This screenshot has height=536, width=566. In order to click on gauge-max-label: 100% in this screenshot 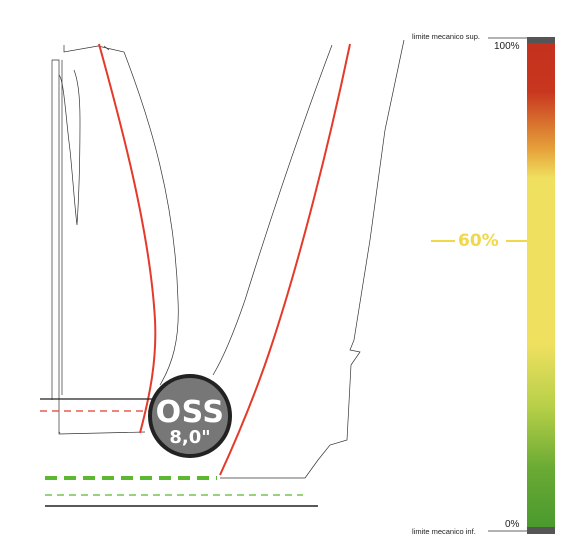, I will do `click(507, 46)`.